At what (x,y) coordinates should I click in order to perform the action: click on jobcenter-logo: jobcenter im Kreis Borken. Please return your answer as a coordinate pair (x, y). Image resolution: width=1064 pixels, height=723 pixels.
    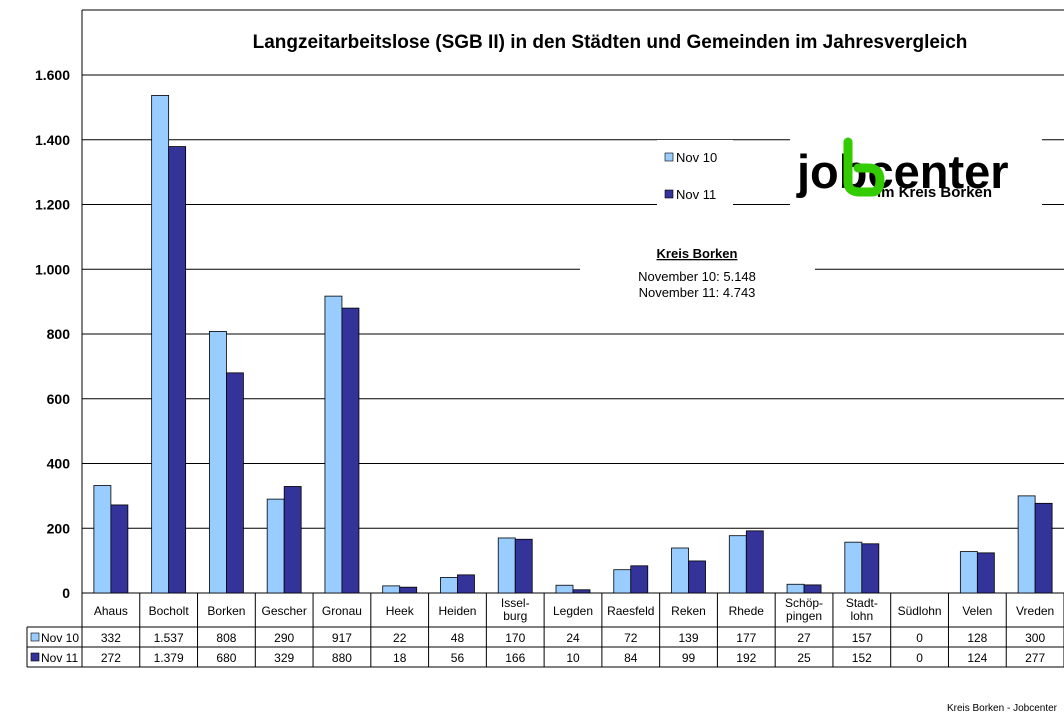
    Looking at the image, I should click on (916, 172).